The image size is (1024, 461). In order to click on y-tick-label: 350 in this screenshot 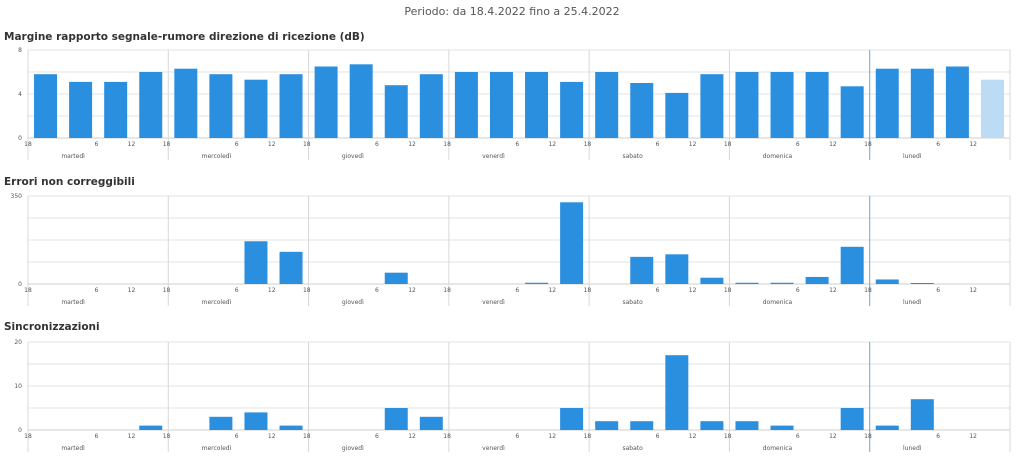, I will do `click(17, 196)`.